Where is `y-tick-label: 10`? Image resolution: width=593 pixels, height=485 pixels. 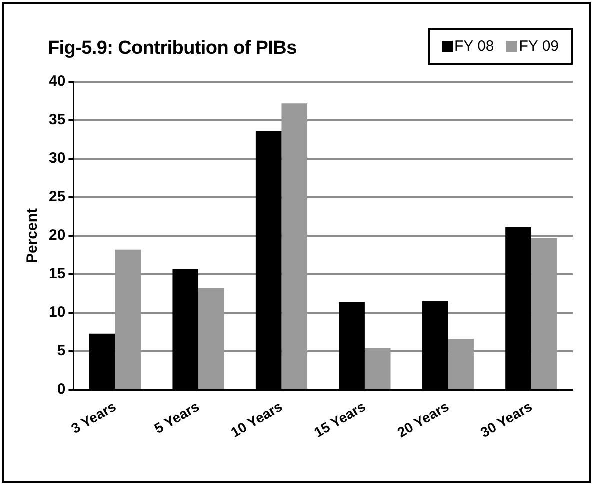
y-tick-label: 10 is located at coordinates (57, 313).